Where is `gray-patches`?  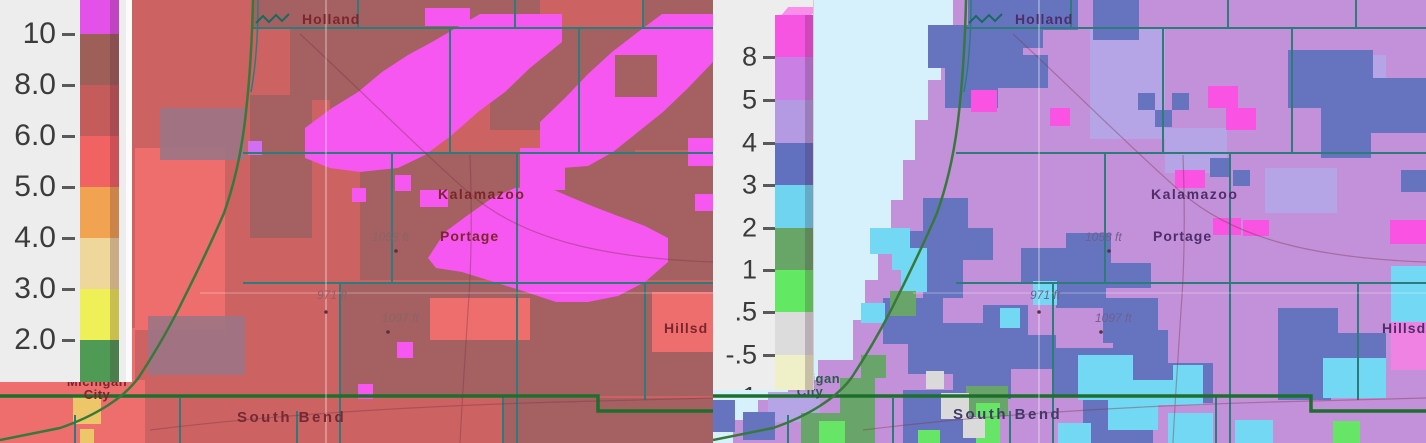
gray-patches is located at coordinates (955, 404).